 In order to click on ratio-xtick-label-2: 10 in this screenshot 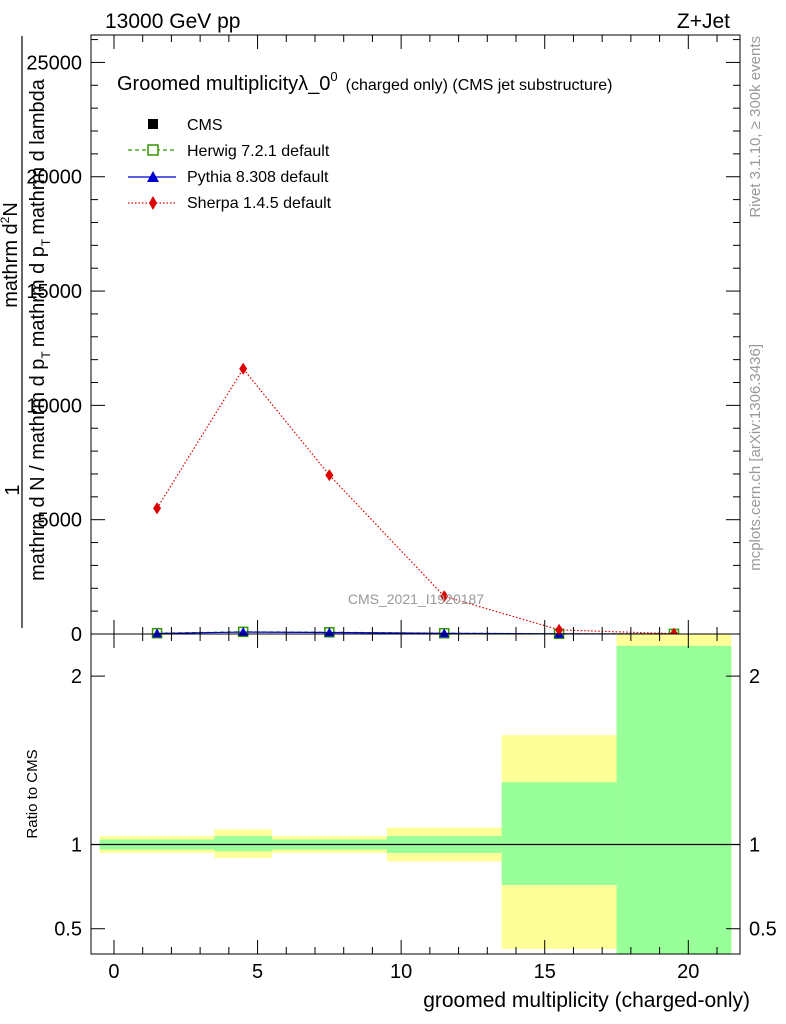, I will do `click(401, 972)`.